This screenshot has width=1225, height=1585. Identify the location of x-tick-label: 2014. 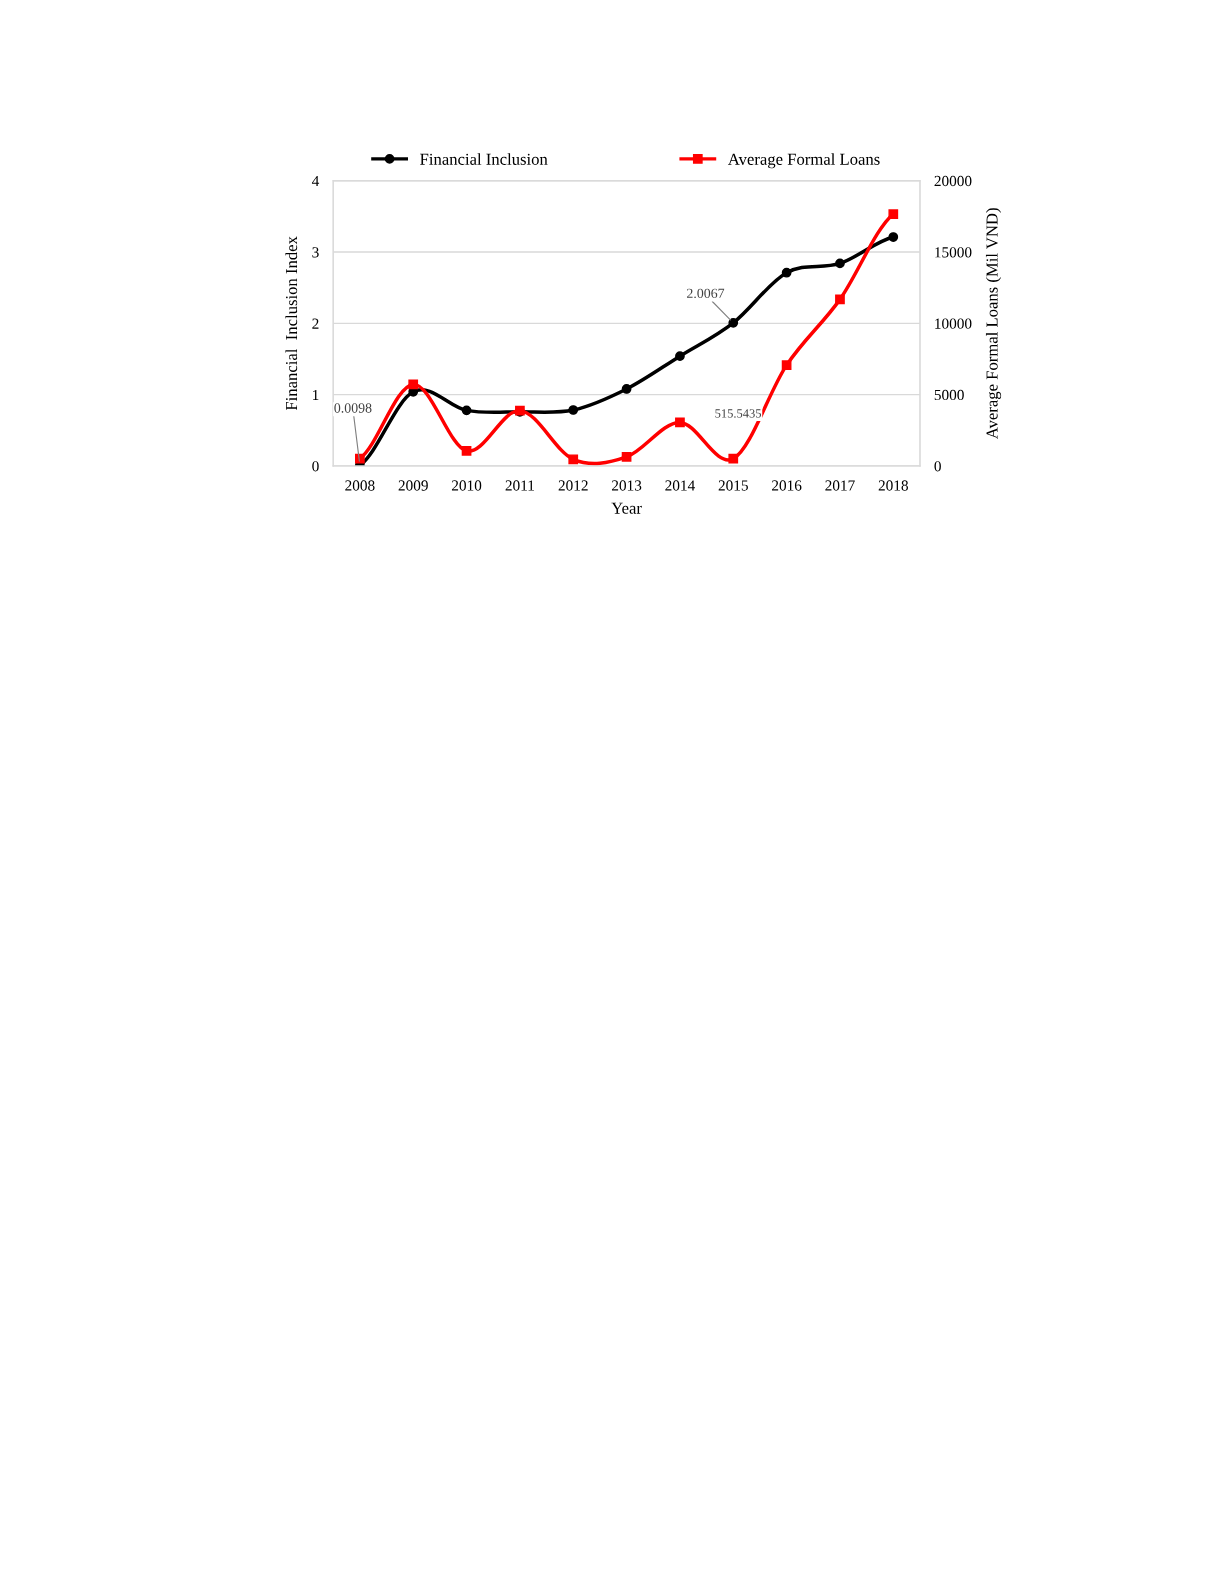
(680, 485).